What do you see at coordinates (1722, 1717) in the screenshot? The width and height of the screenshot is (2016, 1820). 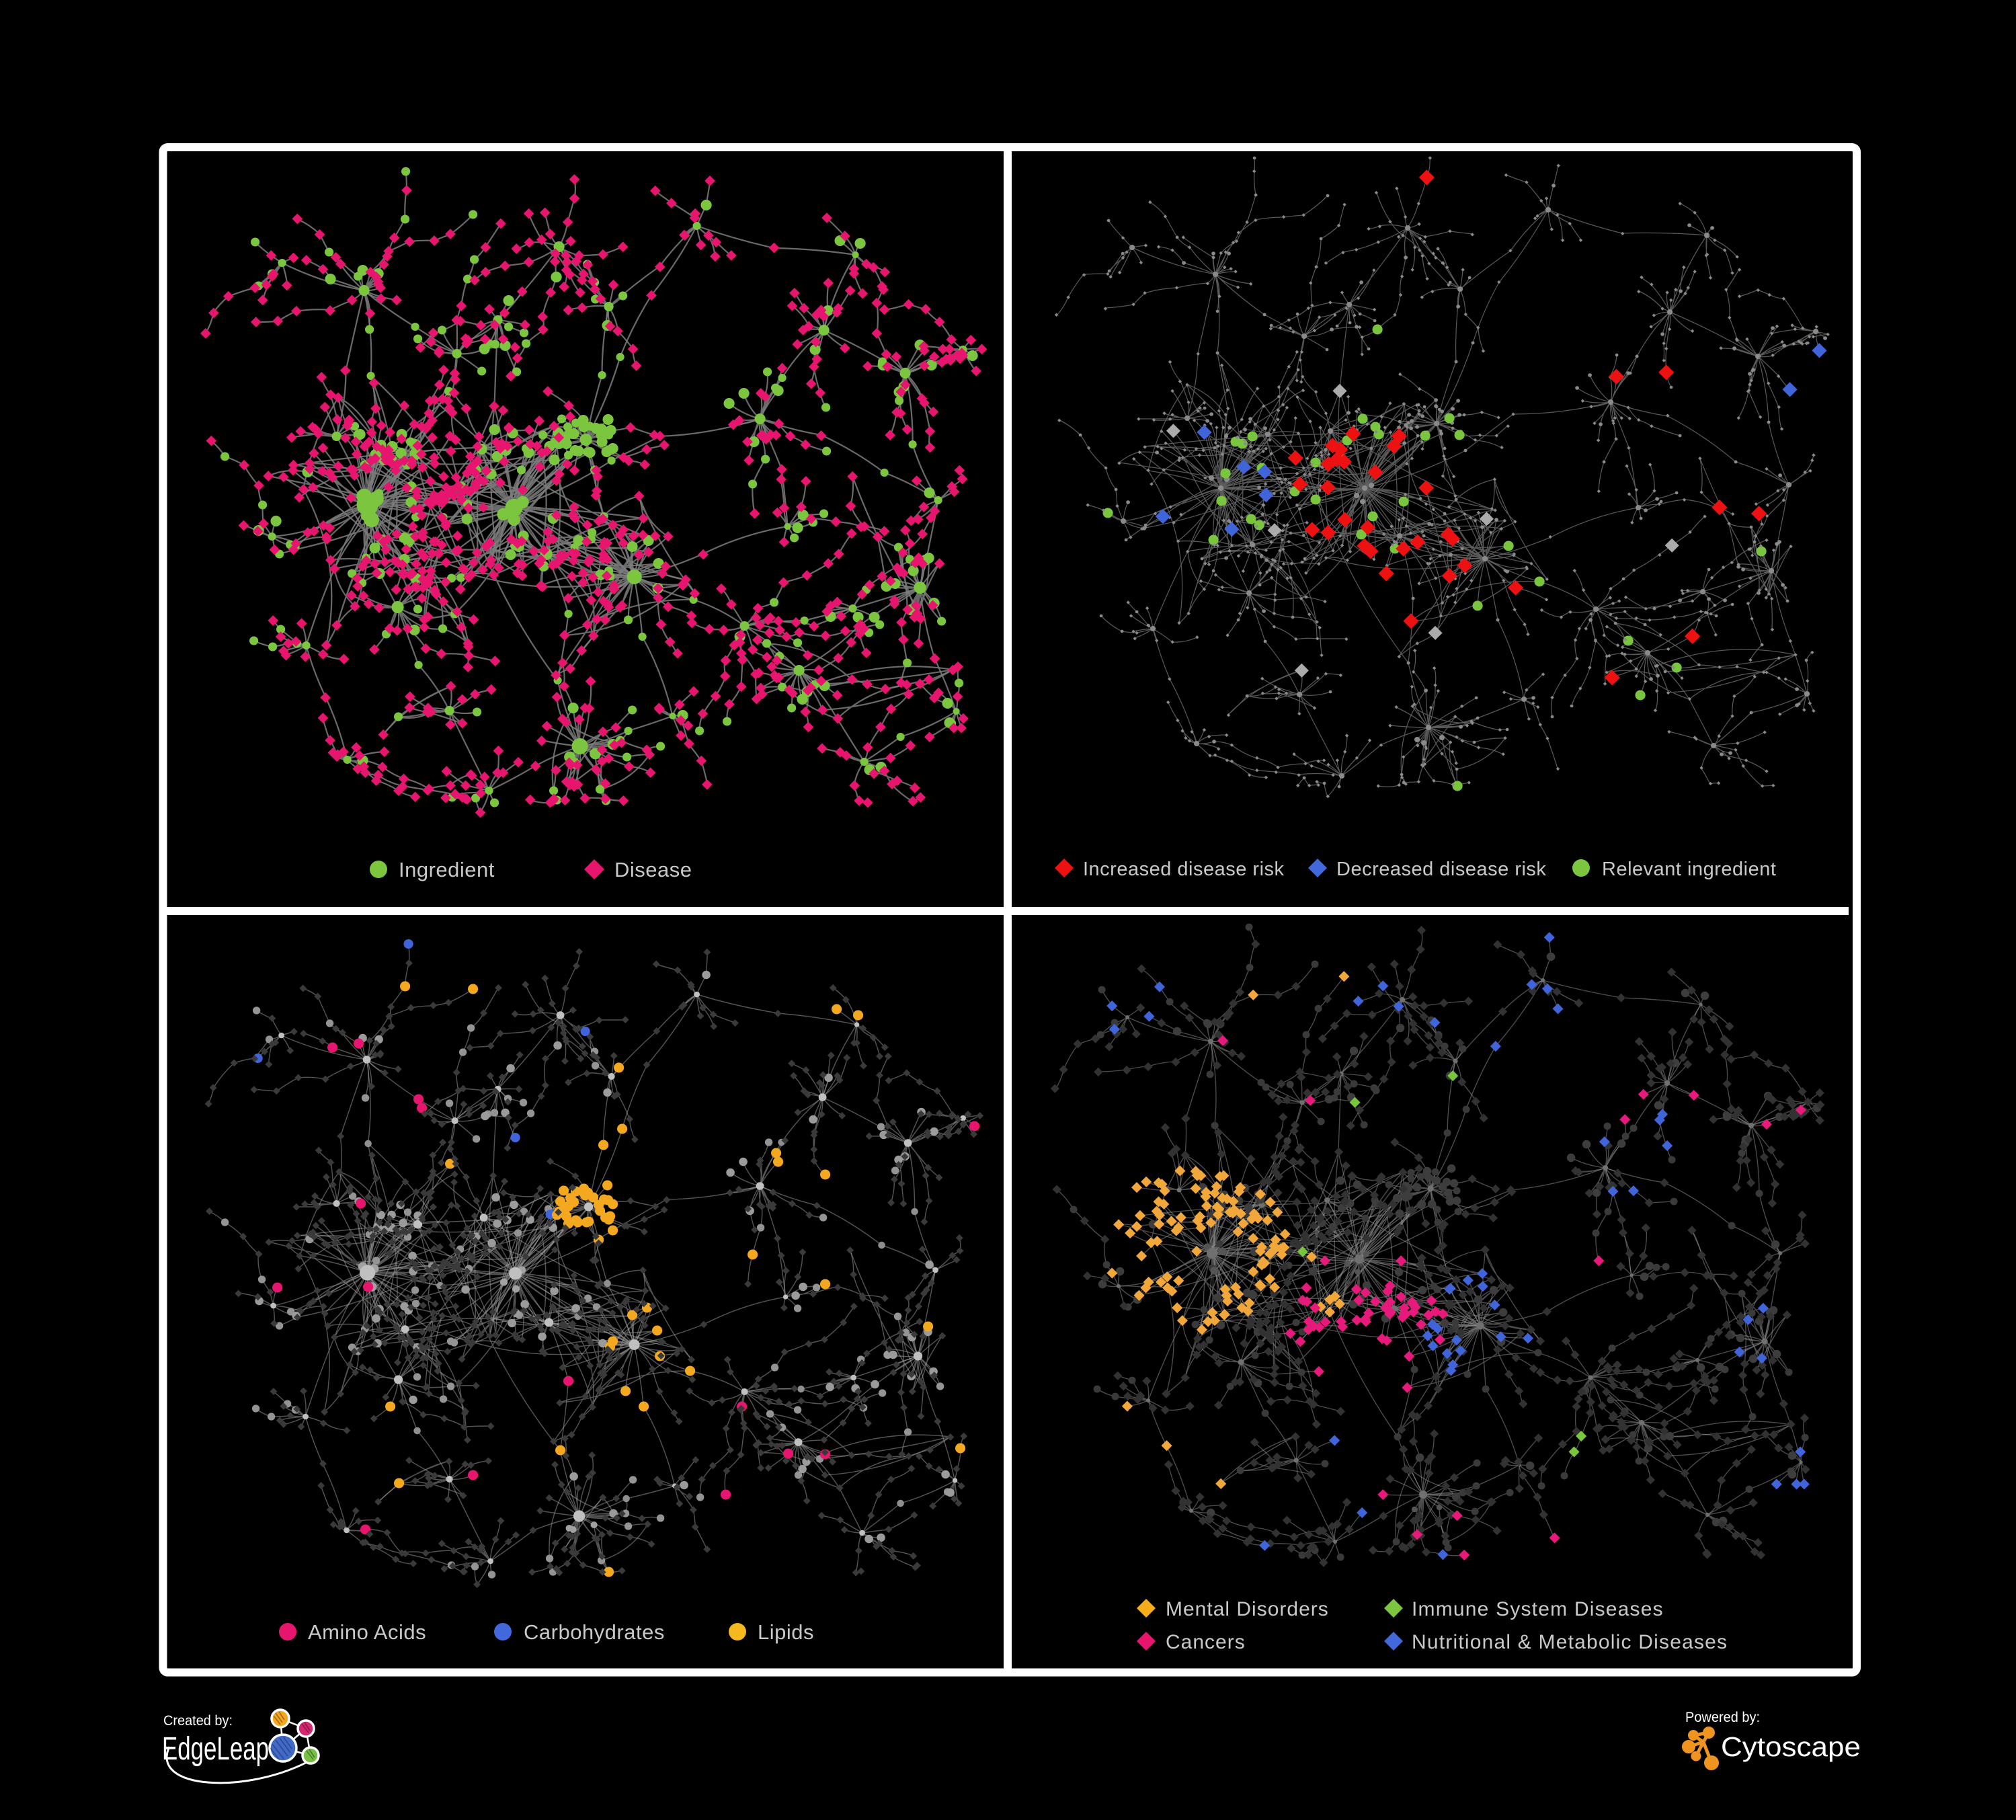 I see `svg-text: Powered by:` at bounding box center [1722, 1717].